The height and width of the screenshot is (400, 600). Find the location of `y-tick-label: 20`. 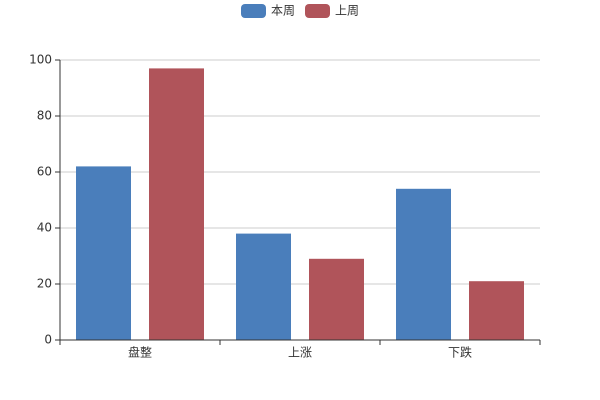

y-tick-label: 20 is located at coordinates (44, 284).